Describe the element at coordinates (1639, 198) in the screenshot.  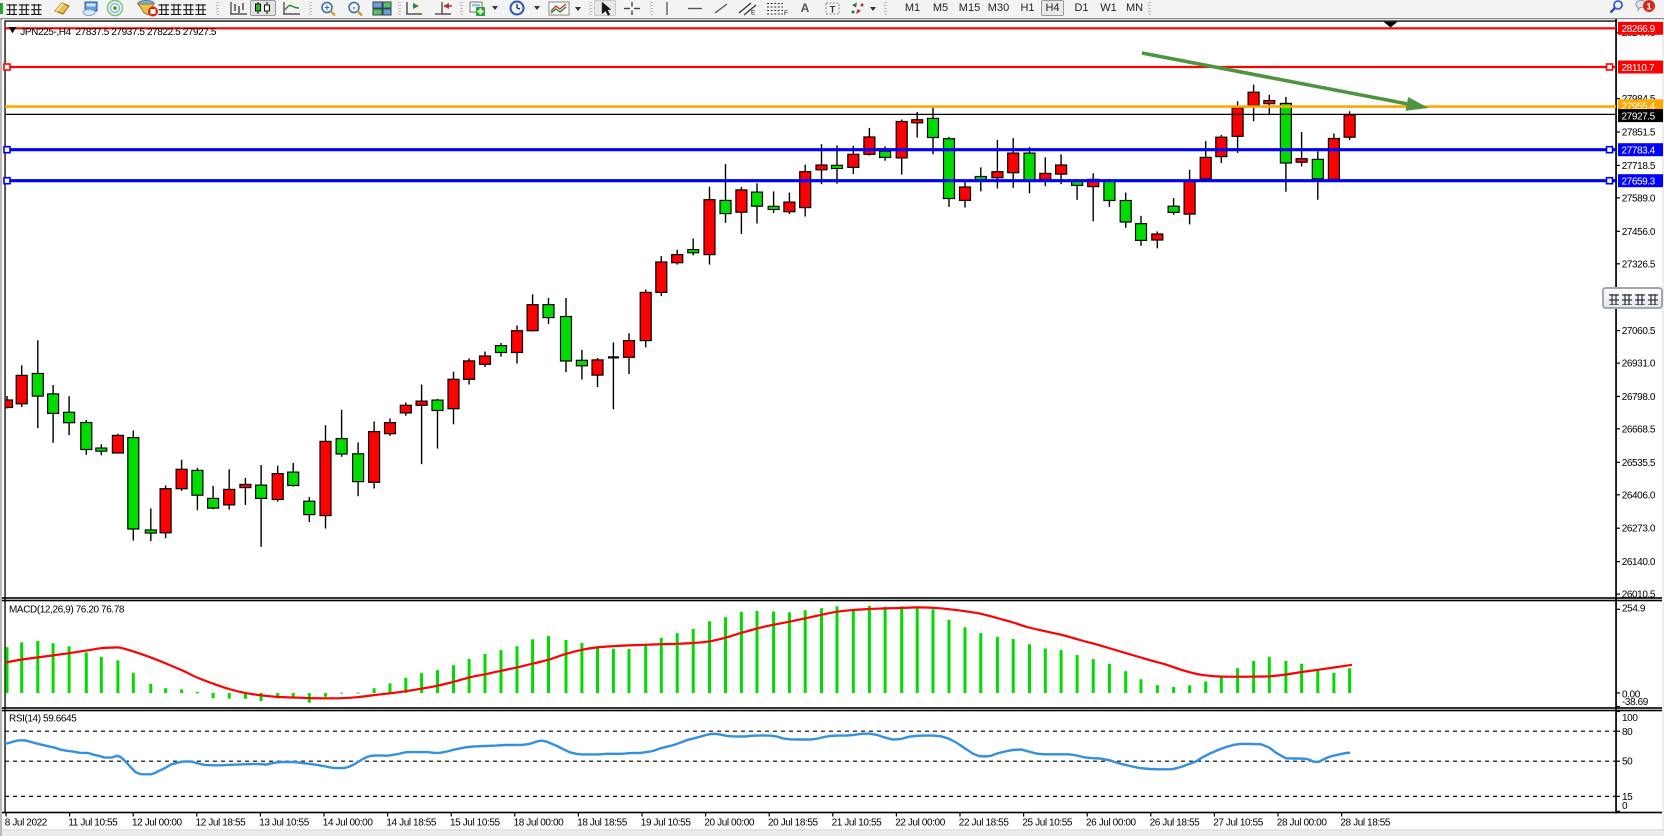
I see `svg-text: 27589.0` at that location.